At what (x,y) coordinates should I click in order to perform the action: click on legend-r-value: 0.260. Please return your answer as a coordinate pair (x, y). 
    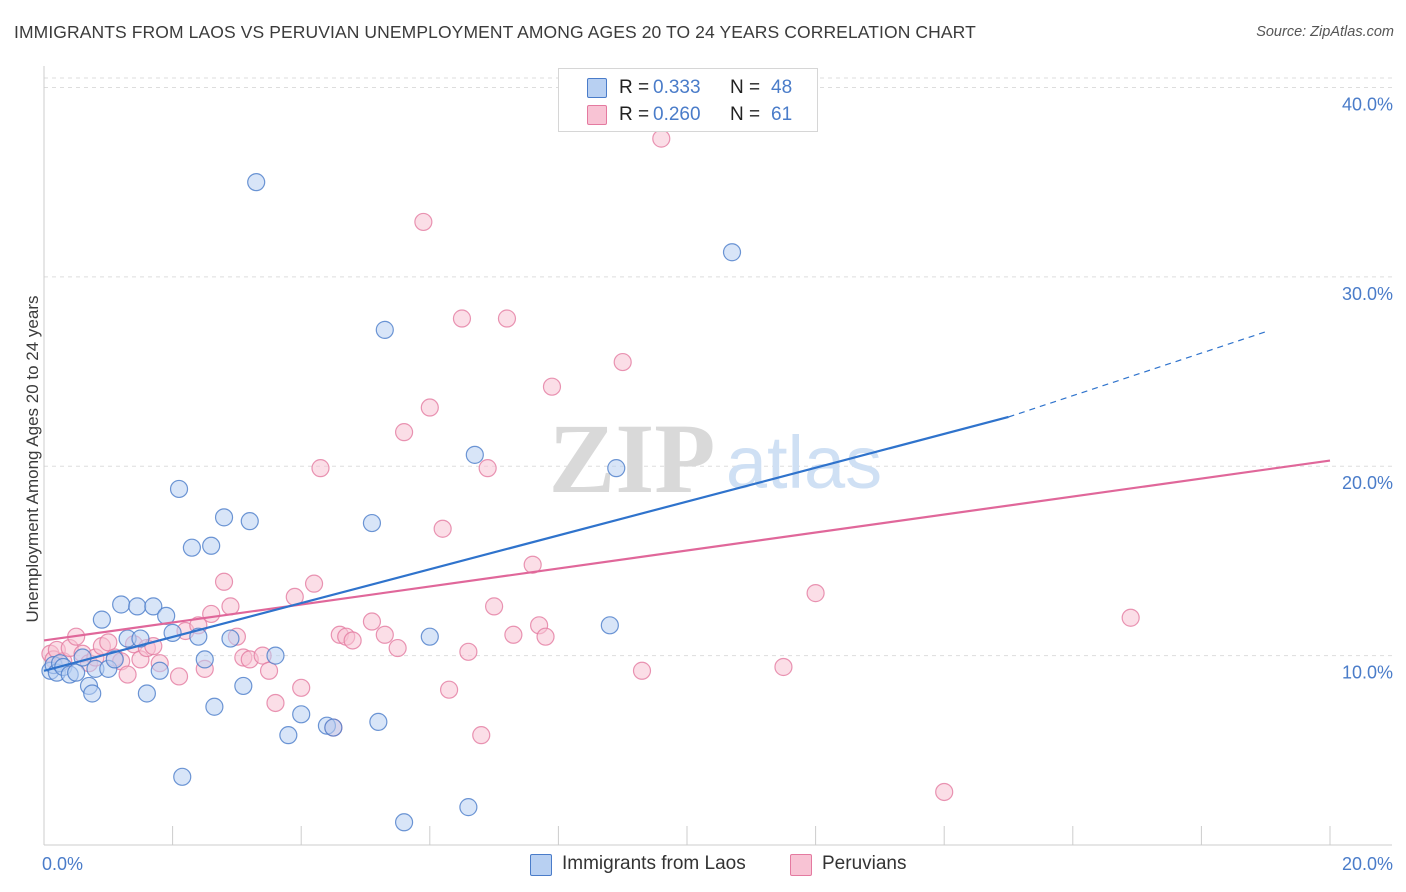
    Looking at the image, I should click on (677, 114).